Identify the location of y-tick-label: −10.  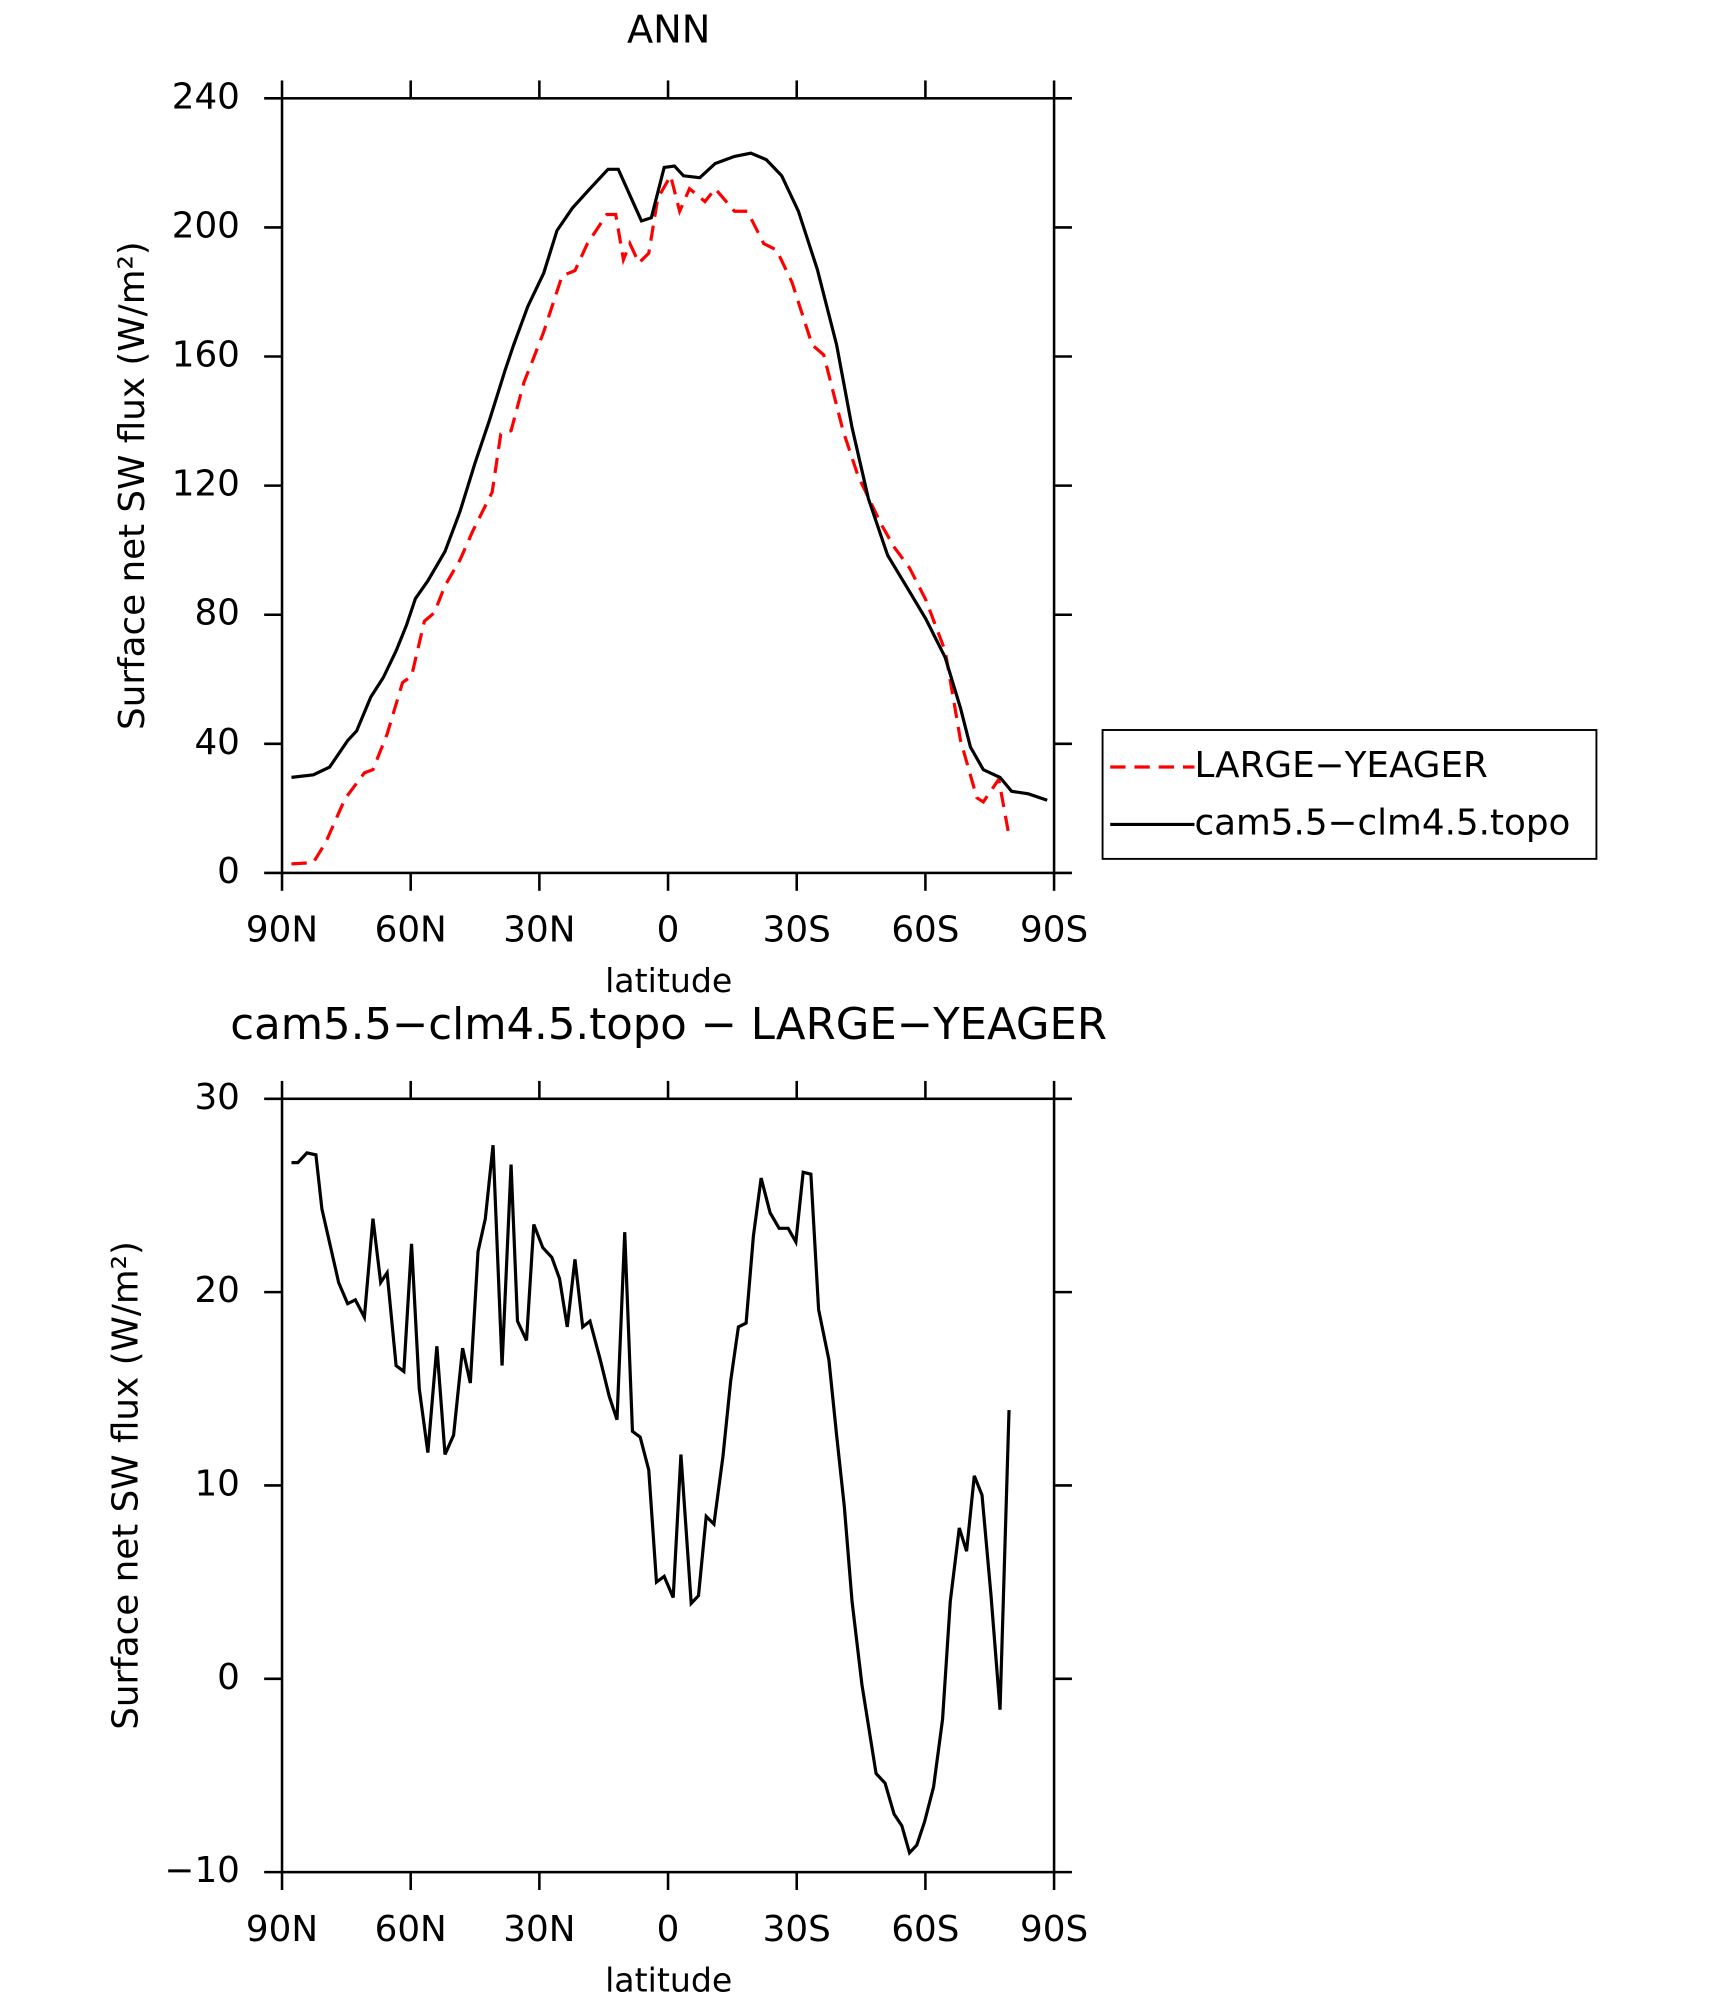
(202, 1870).